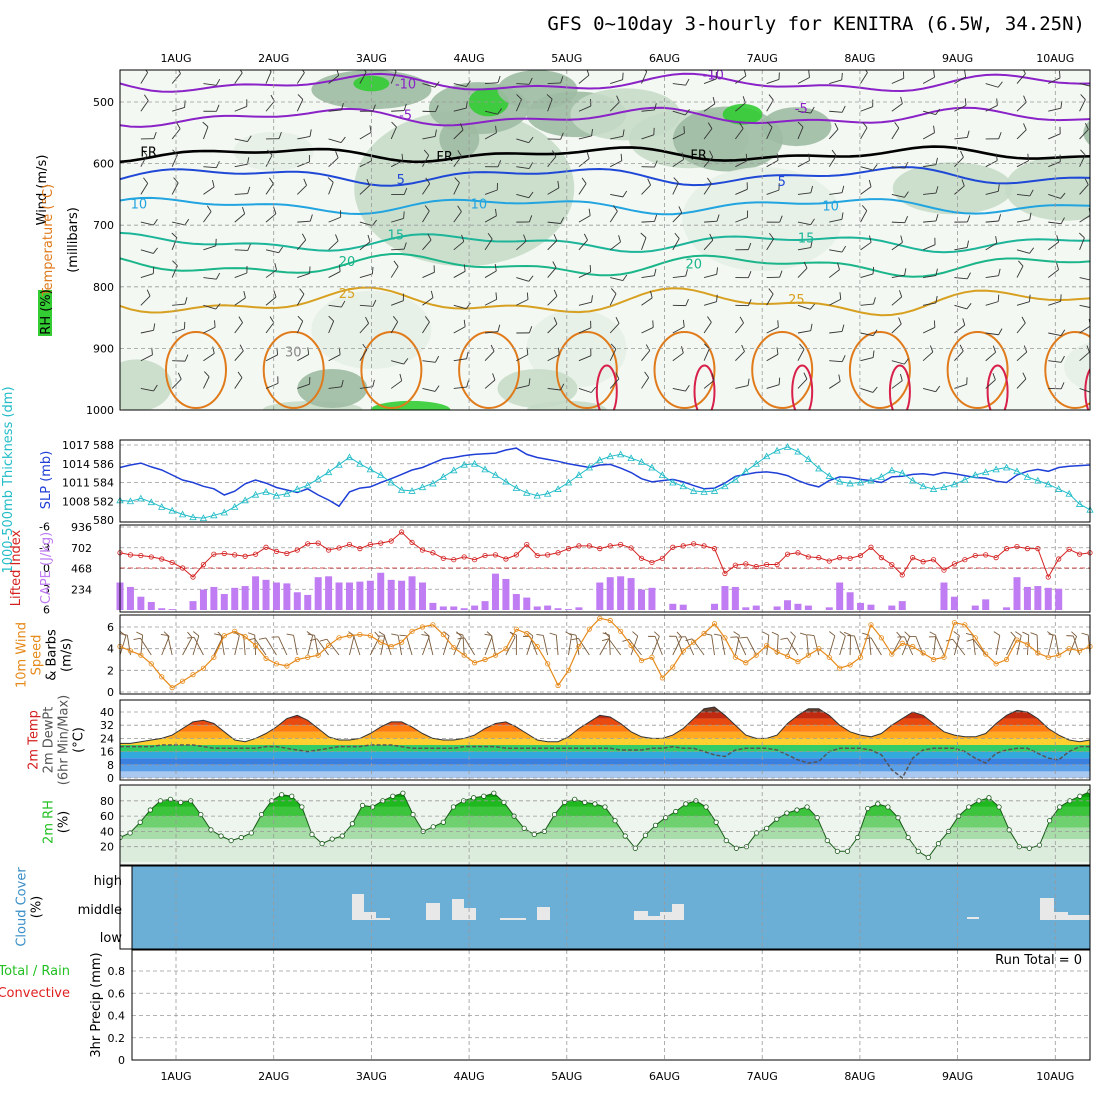 The width and height of the screenshot is (1100, 1100). Describe the element at coordinates (107, 831) in the screenshot. I see `rh-tick-label: 40` at that location.